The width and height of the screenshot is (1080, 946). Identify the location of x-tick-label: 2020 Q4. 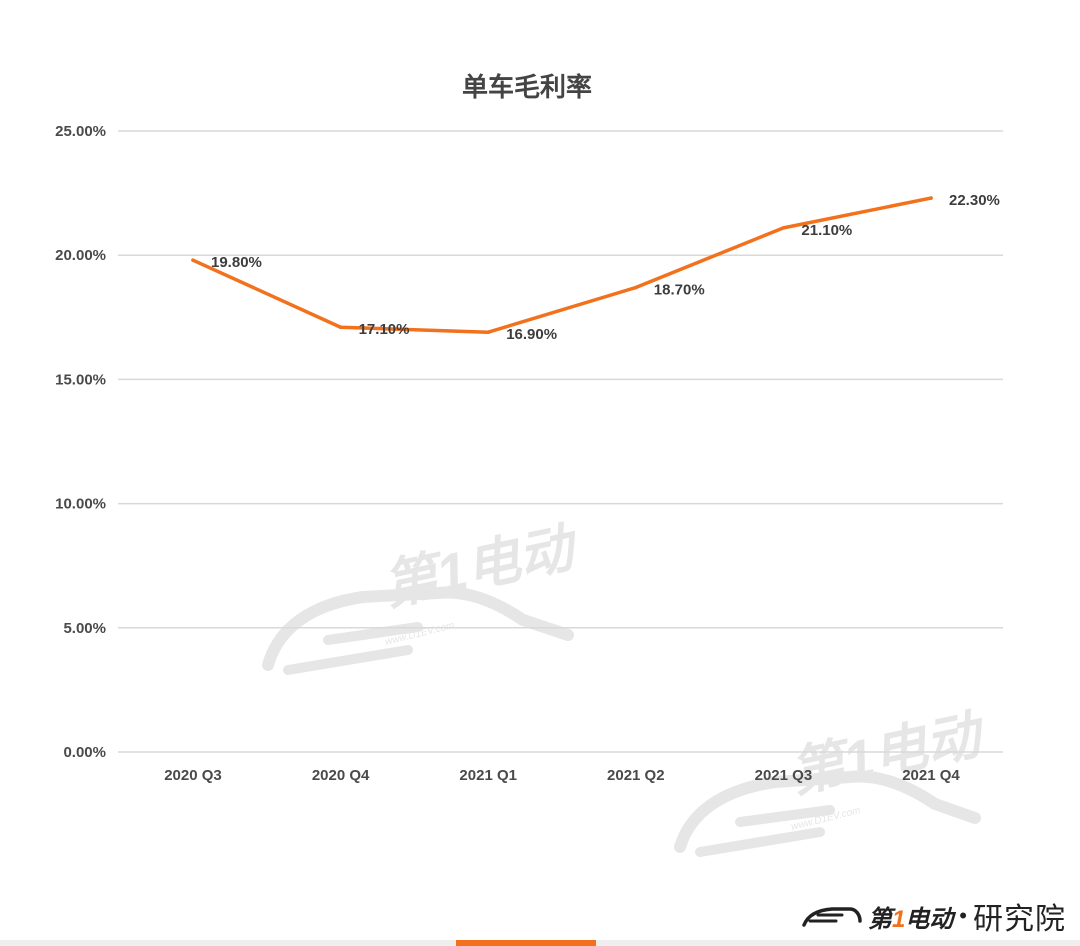
(341, 775).